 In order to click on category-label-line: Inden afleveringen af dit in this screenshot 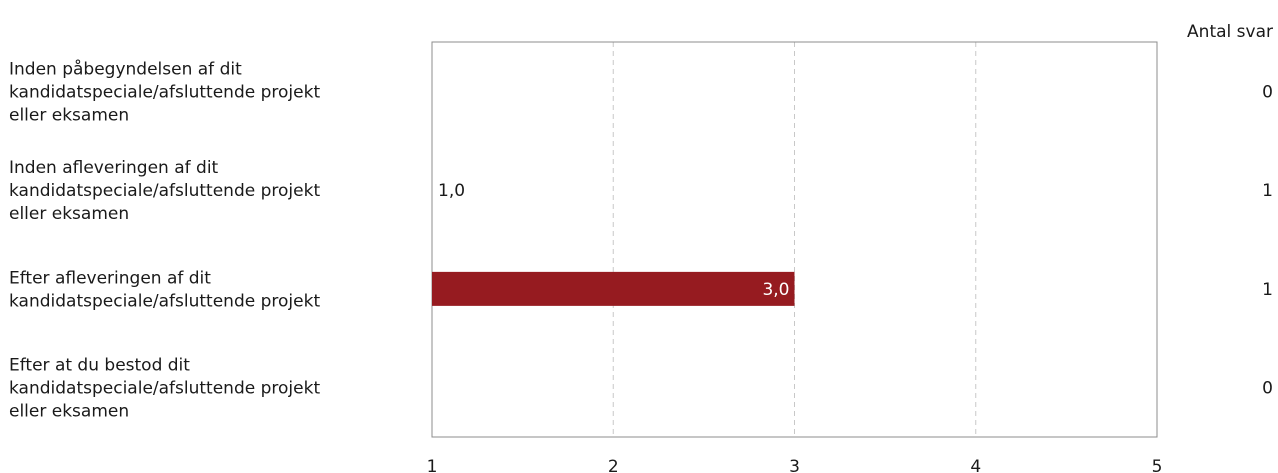, I will do `click(114, 168)`.